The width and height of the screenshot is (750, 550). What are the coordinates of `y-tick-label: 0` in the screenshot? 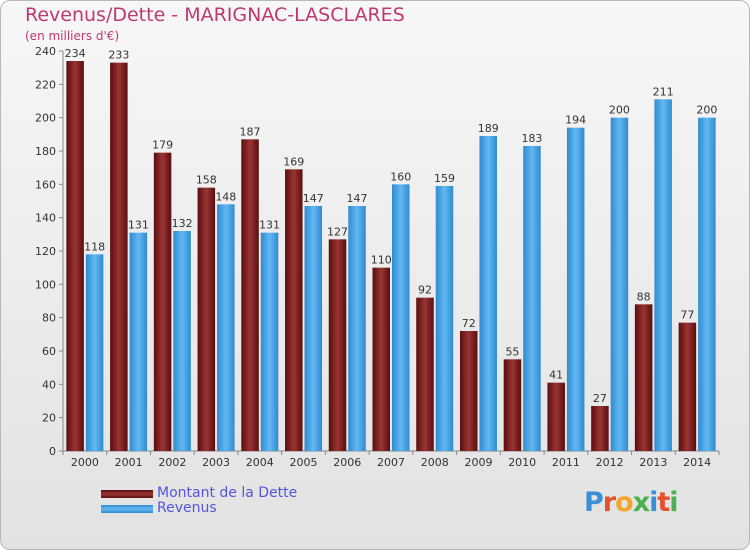 It's located at (52, 451).